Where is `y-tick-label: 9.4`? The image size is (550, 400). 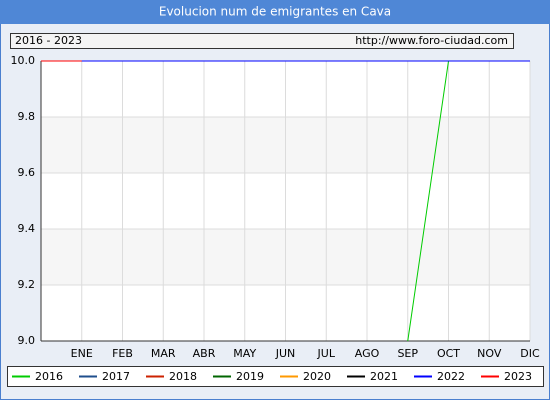
y-tick-label: 9.4 is located at coordinates (27, 228).